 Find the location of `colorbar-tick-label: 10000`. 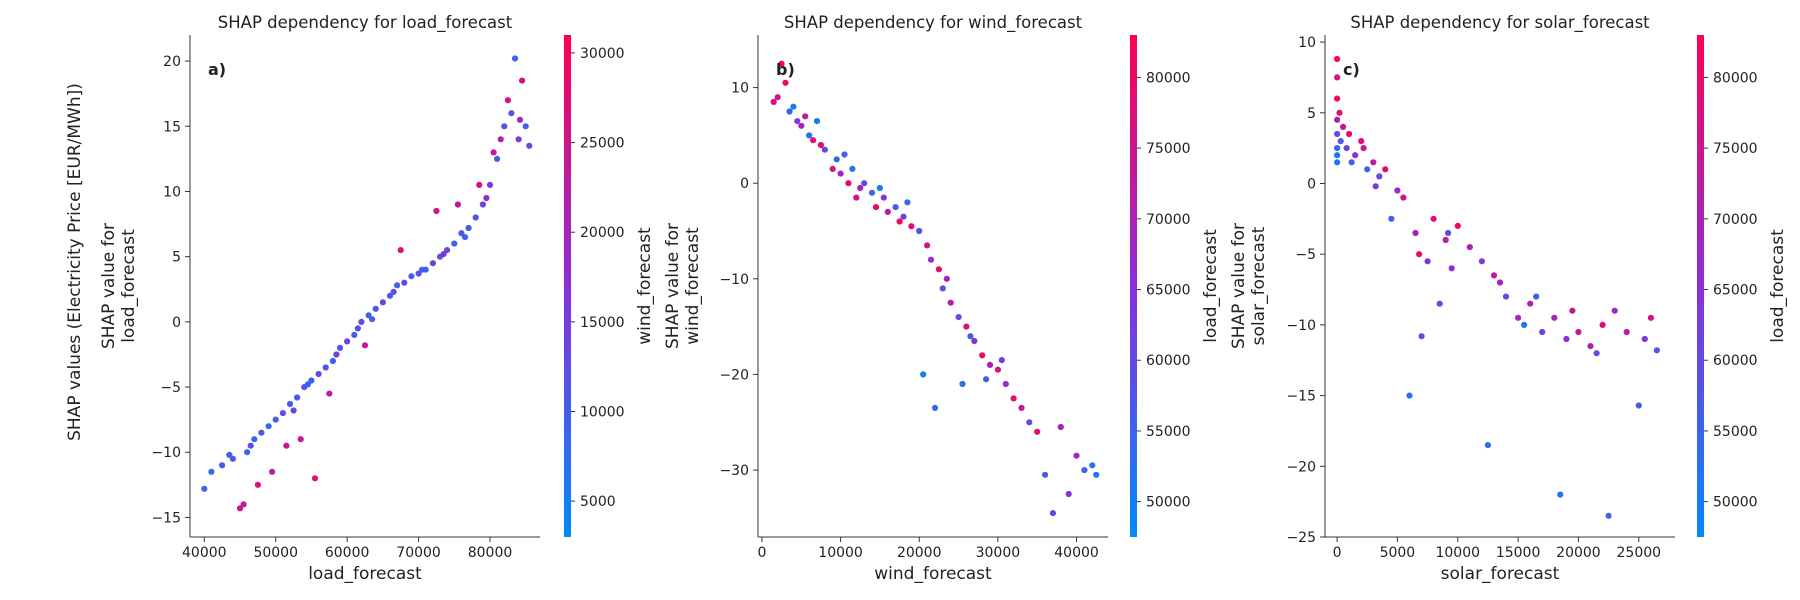

colorbar-tick-label: 10000 is located at coordinates (602, 413).